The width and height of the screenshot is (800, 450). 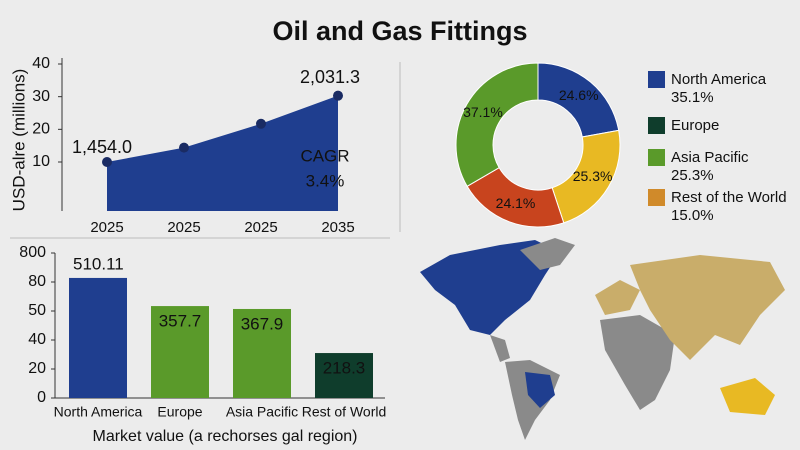 I want to click on slice-label: 24.1%, so click(x=516, y=203).